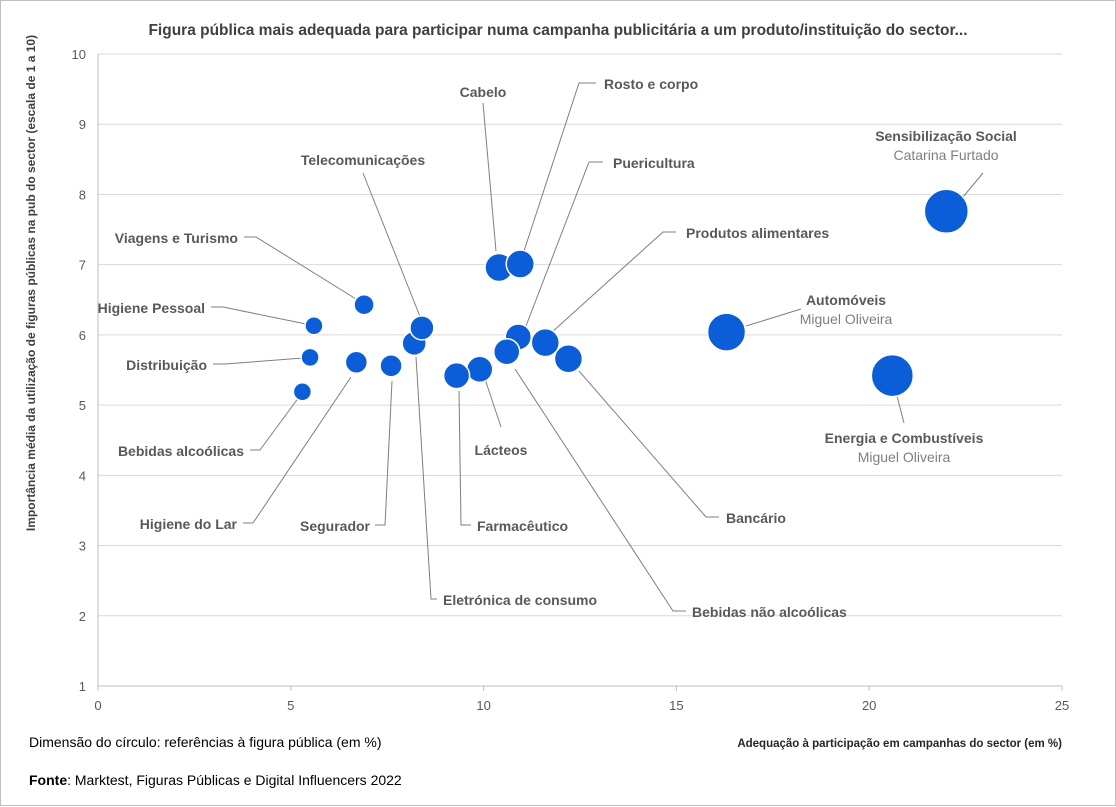  What do you see at coordinates (493, 403) in the screenshot?
I see `leader-line-lacteos` at bounding box center [493, 403].